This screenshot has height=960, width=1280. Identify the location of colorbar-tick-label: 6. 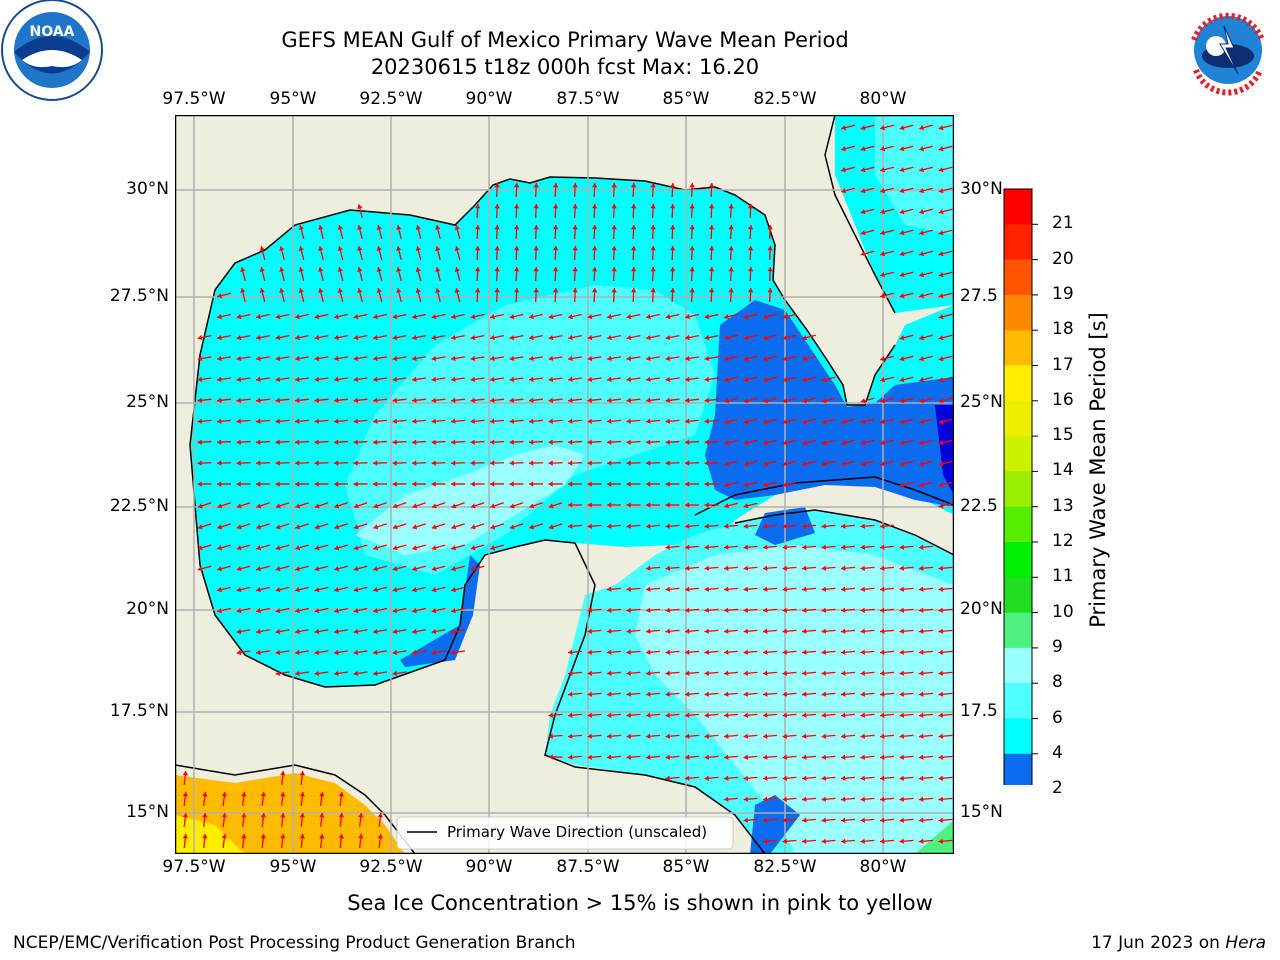
(1057, 717).